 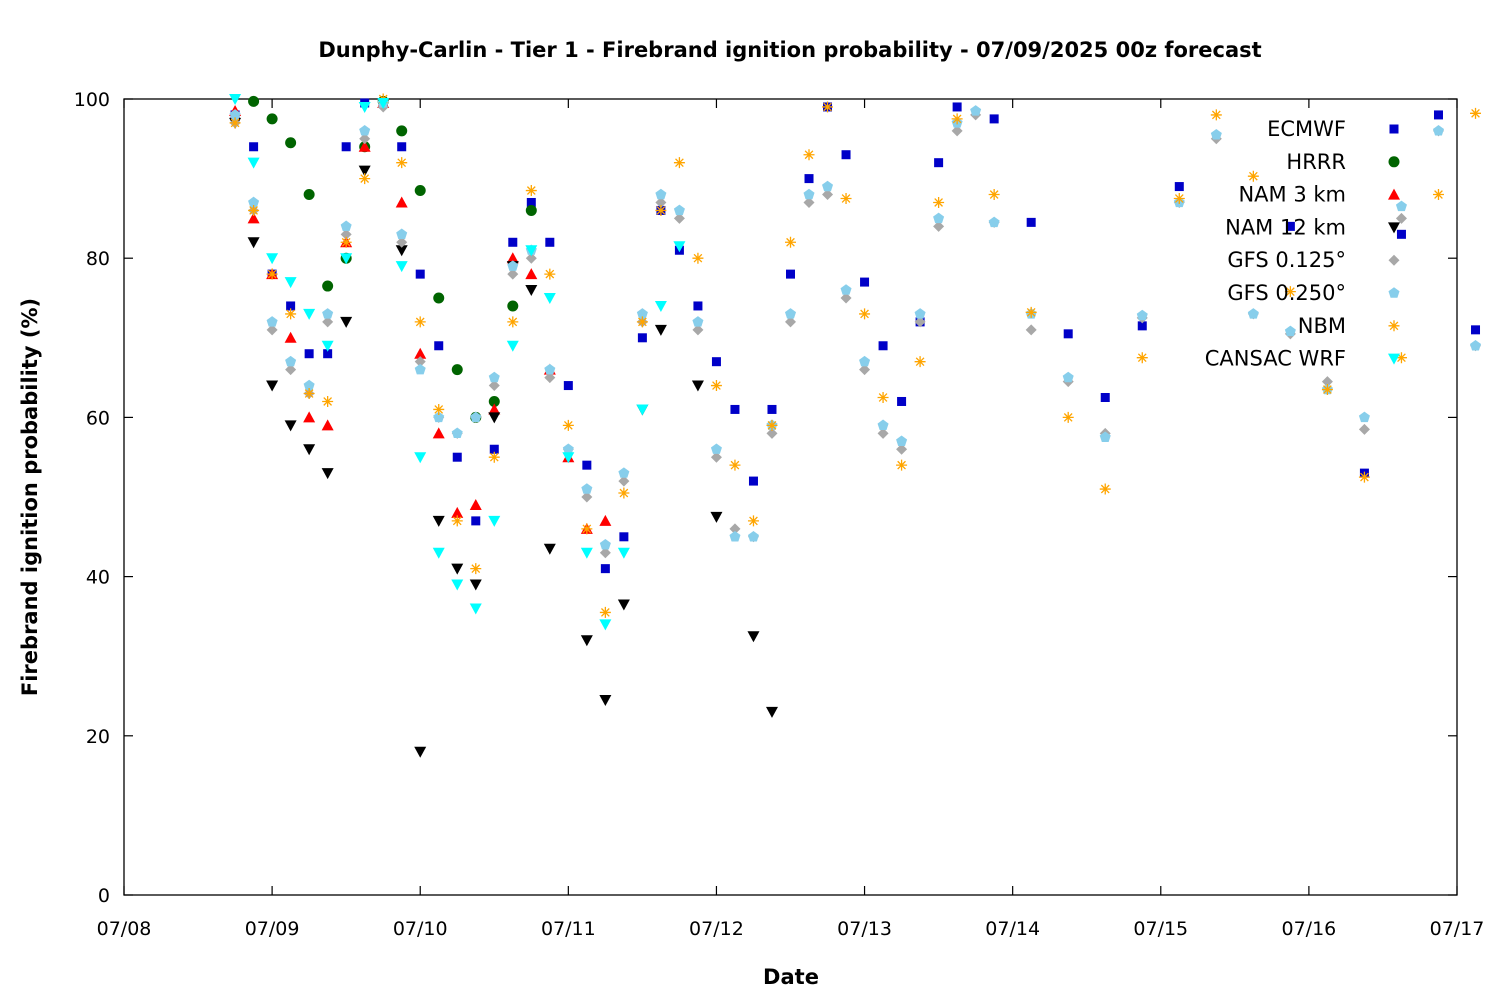 What do you see at coordinates (420, 929) in the screenshot?
I see `x-tick-label: 07/10` at bounding box center [420, 929].